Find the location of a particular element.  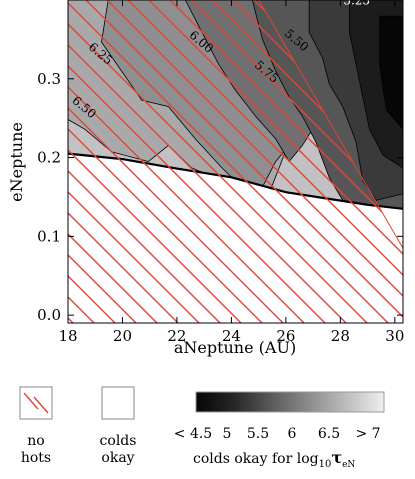

colorbar: < 4.5 5 5.5 6 6.5 > 7 colds okay for log10τeN is located at coordinates (279, 430).